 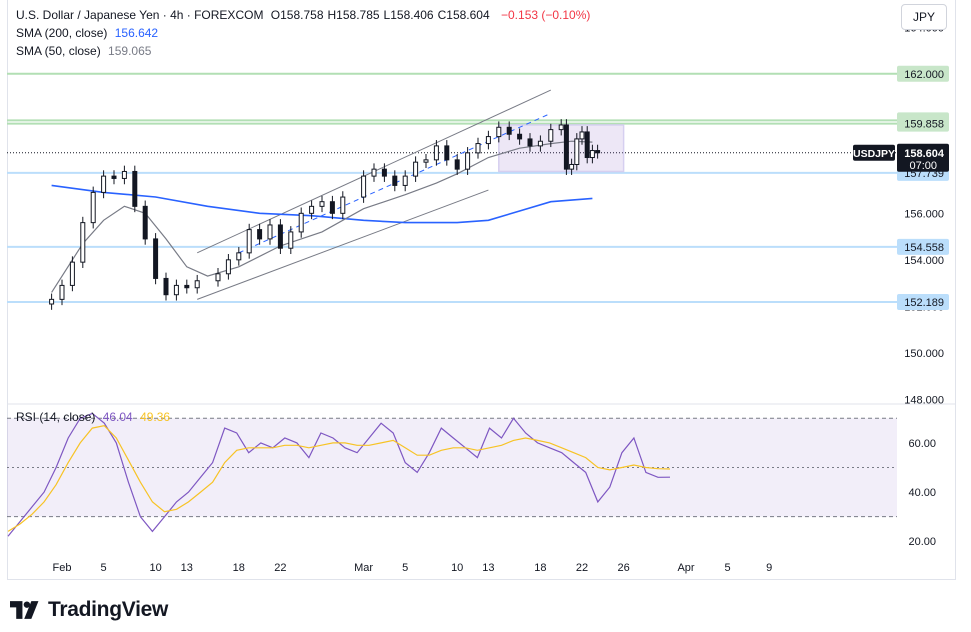 I want to click on time-tick-label: Mar, so click(x=363, y=568).